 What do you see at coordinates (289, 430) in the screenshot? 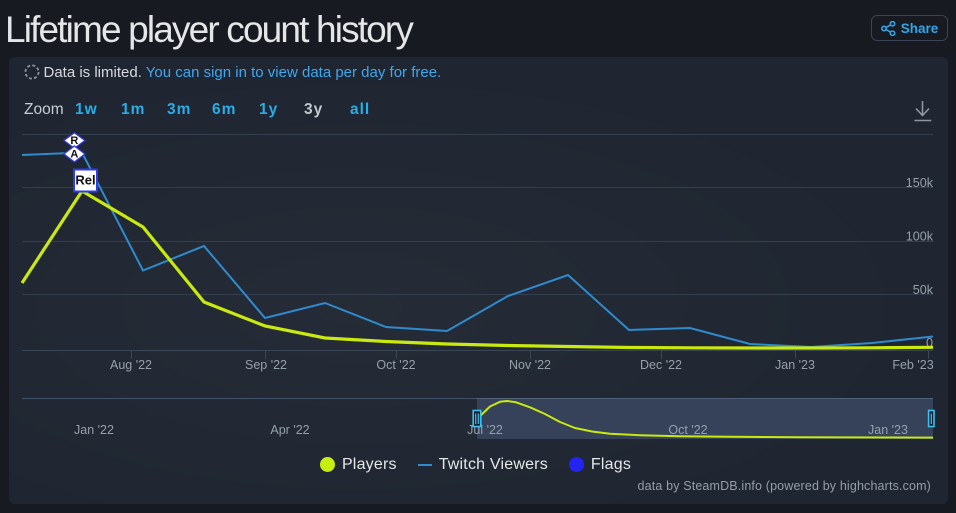
I see `svg-text: Apr '22` at bounding box center [289, 430].